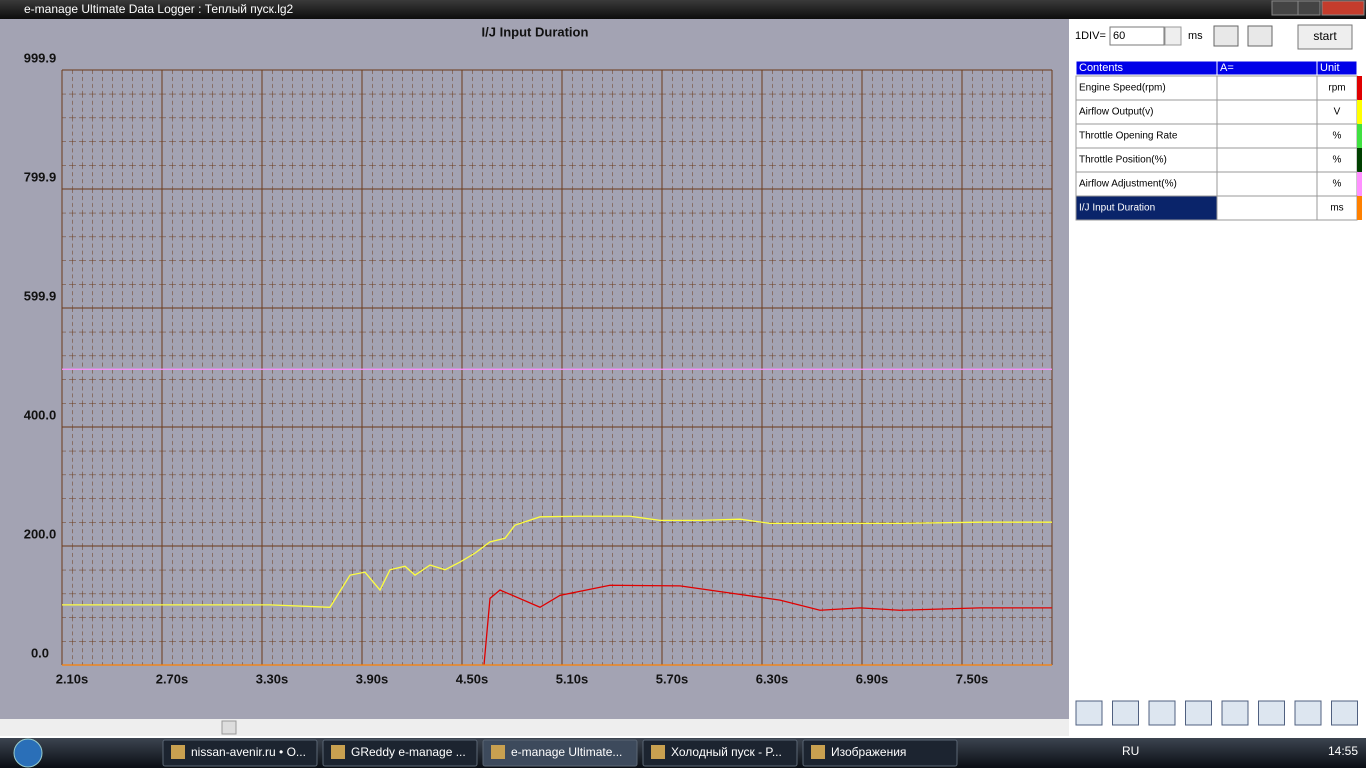 This screenshot has height=773, width=1366. I want to click on x-tick-label: 5.10s, so click(572, 678).